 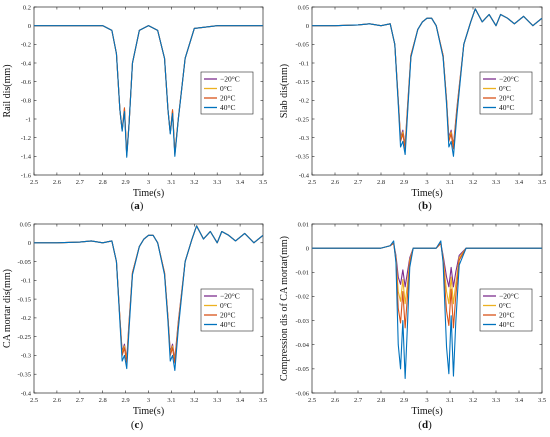 I want to click on caption-letter: d, so click(x=425, y=425).